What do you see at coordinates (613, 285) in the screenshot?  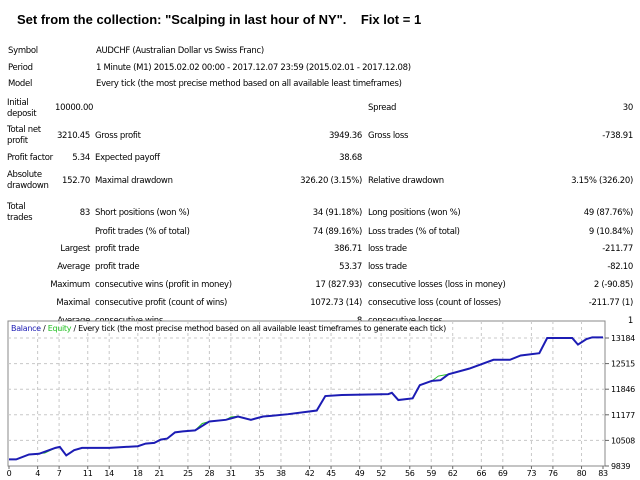 I see `detail-value-2: 2 (-90.85)` at bounding box center [613, 285].